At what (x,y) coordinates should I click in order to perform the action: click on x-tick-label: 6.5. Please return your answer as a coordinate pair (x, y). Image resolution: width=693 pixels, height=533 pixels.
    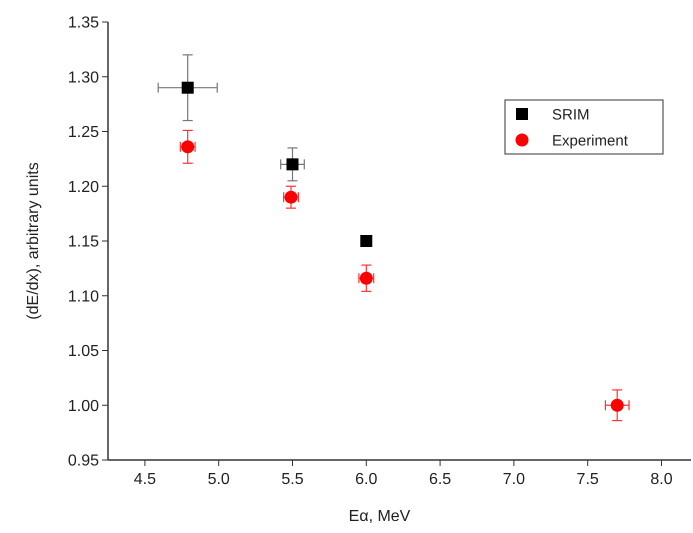
    Looking at the image, I should click on (440, 479).